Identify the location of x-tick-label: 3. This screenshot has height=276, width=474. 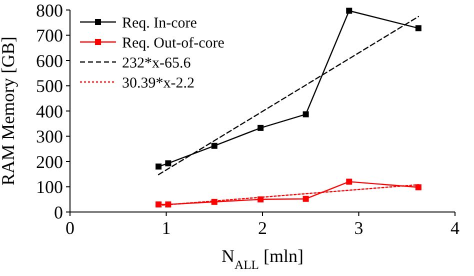
(359, 228).